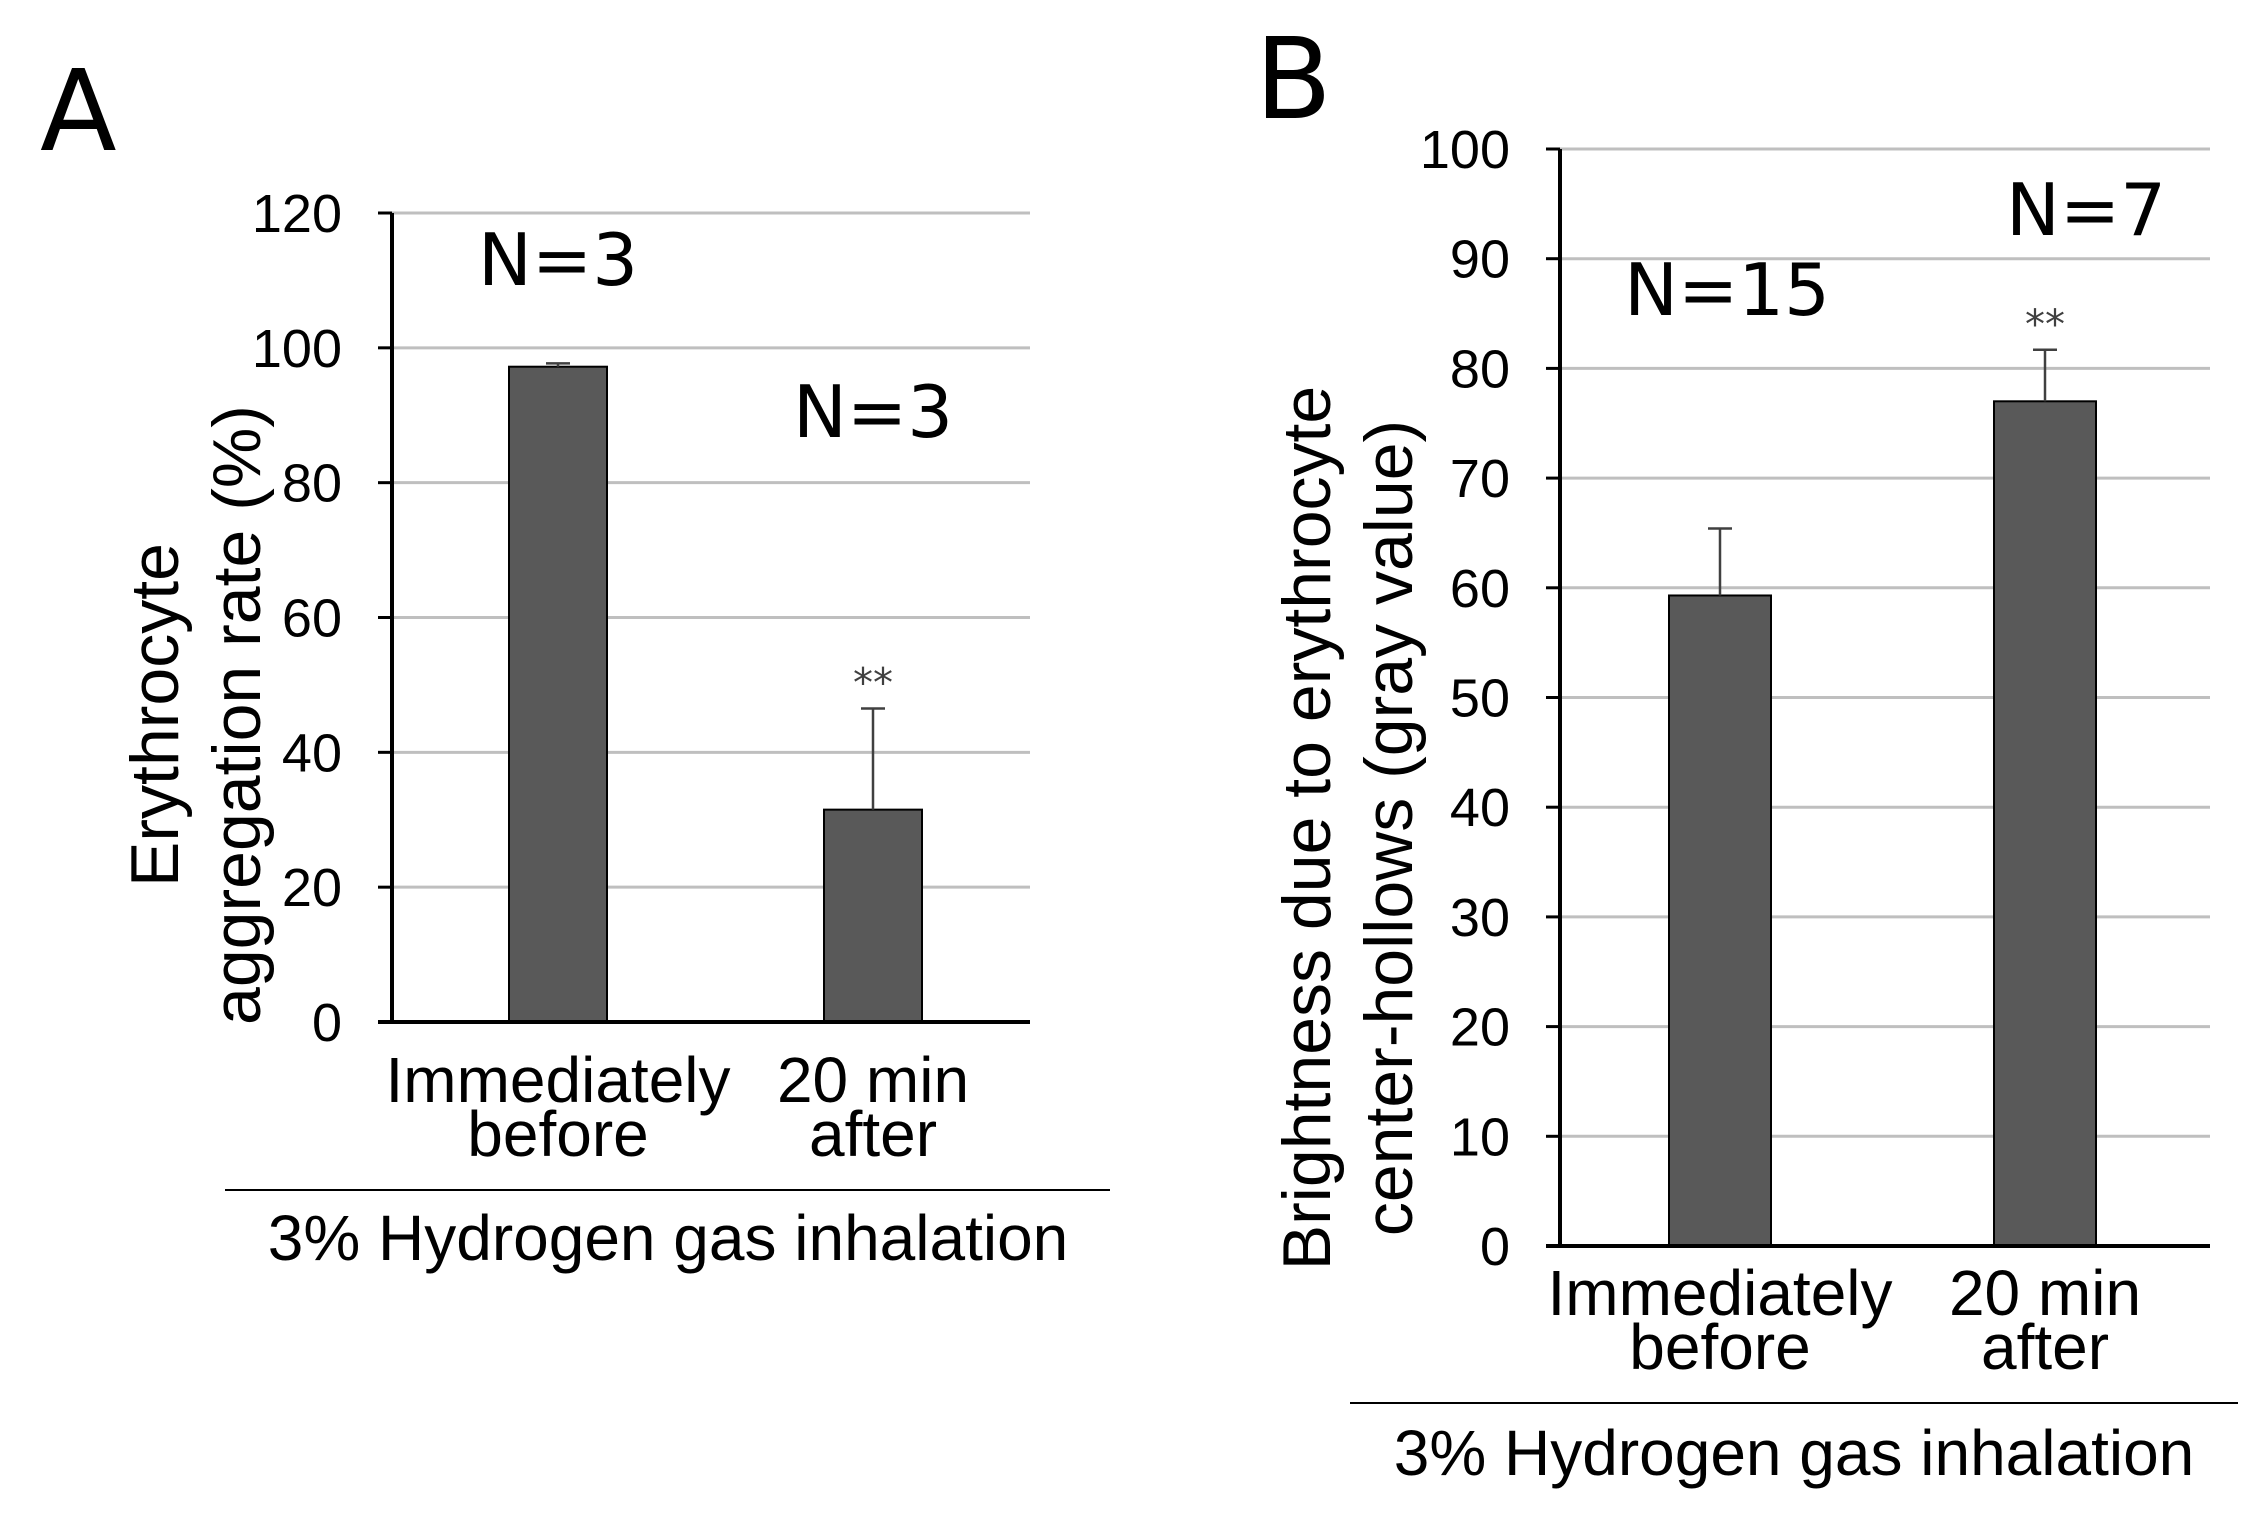 This screenshot has height=1524, width=2268. I want to click on panel-a-y-axis-title-line-2: aggregation rate (%), so click(237, 715).